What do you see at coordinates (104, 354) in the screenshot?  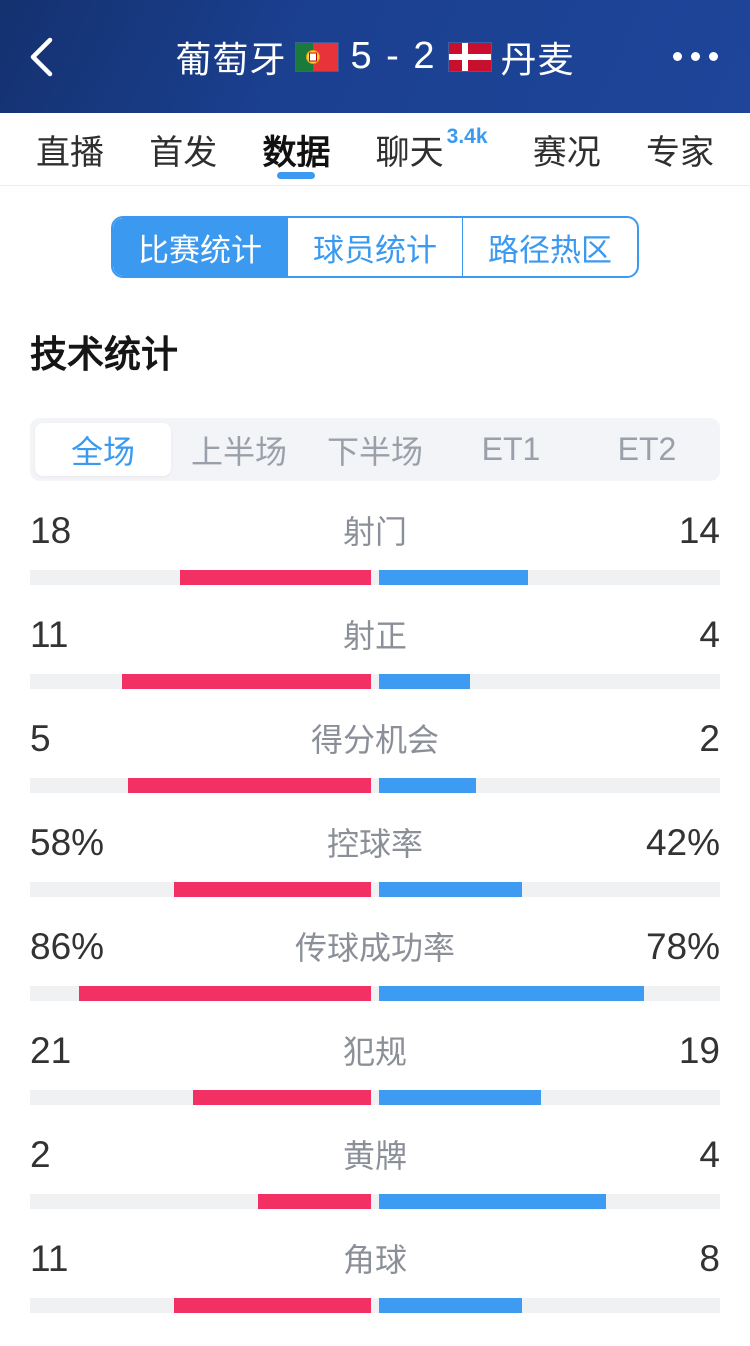 I see `section-title: 技术统计` at bounding box center [104, 354].